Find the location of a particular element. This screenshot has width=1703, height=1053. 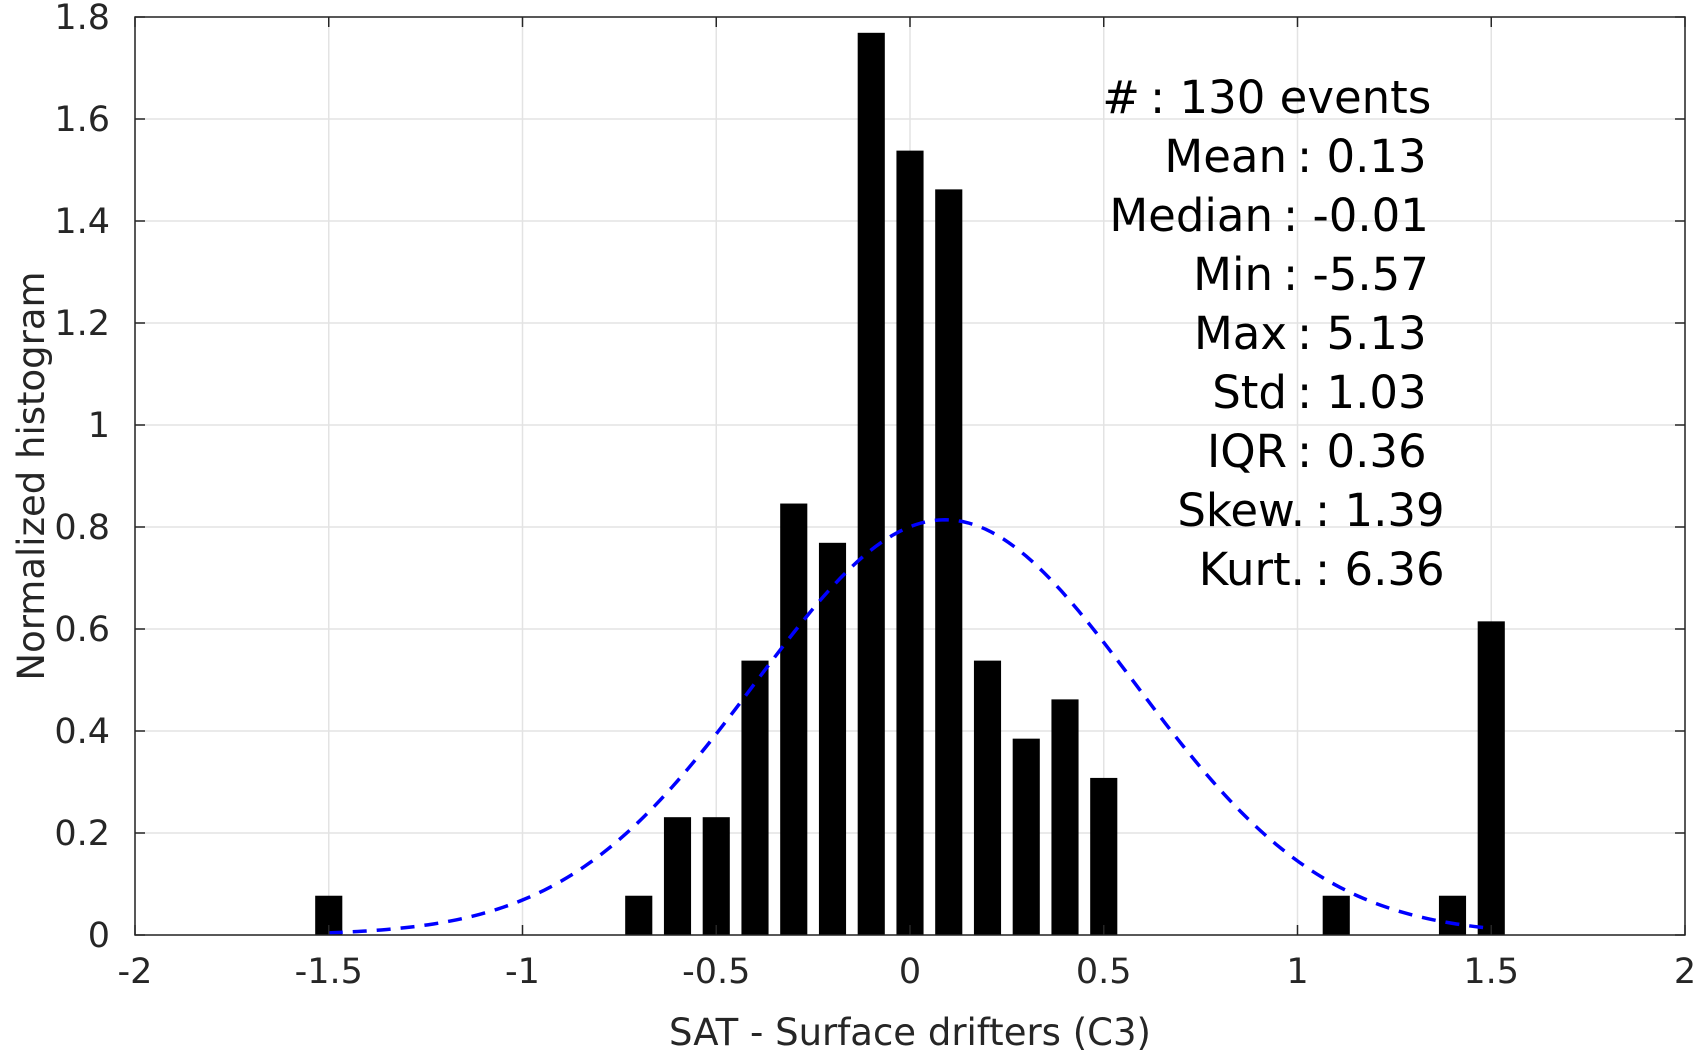

y-tick-label: 0.2 is located at coordinates (82, 834).